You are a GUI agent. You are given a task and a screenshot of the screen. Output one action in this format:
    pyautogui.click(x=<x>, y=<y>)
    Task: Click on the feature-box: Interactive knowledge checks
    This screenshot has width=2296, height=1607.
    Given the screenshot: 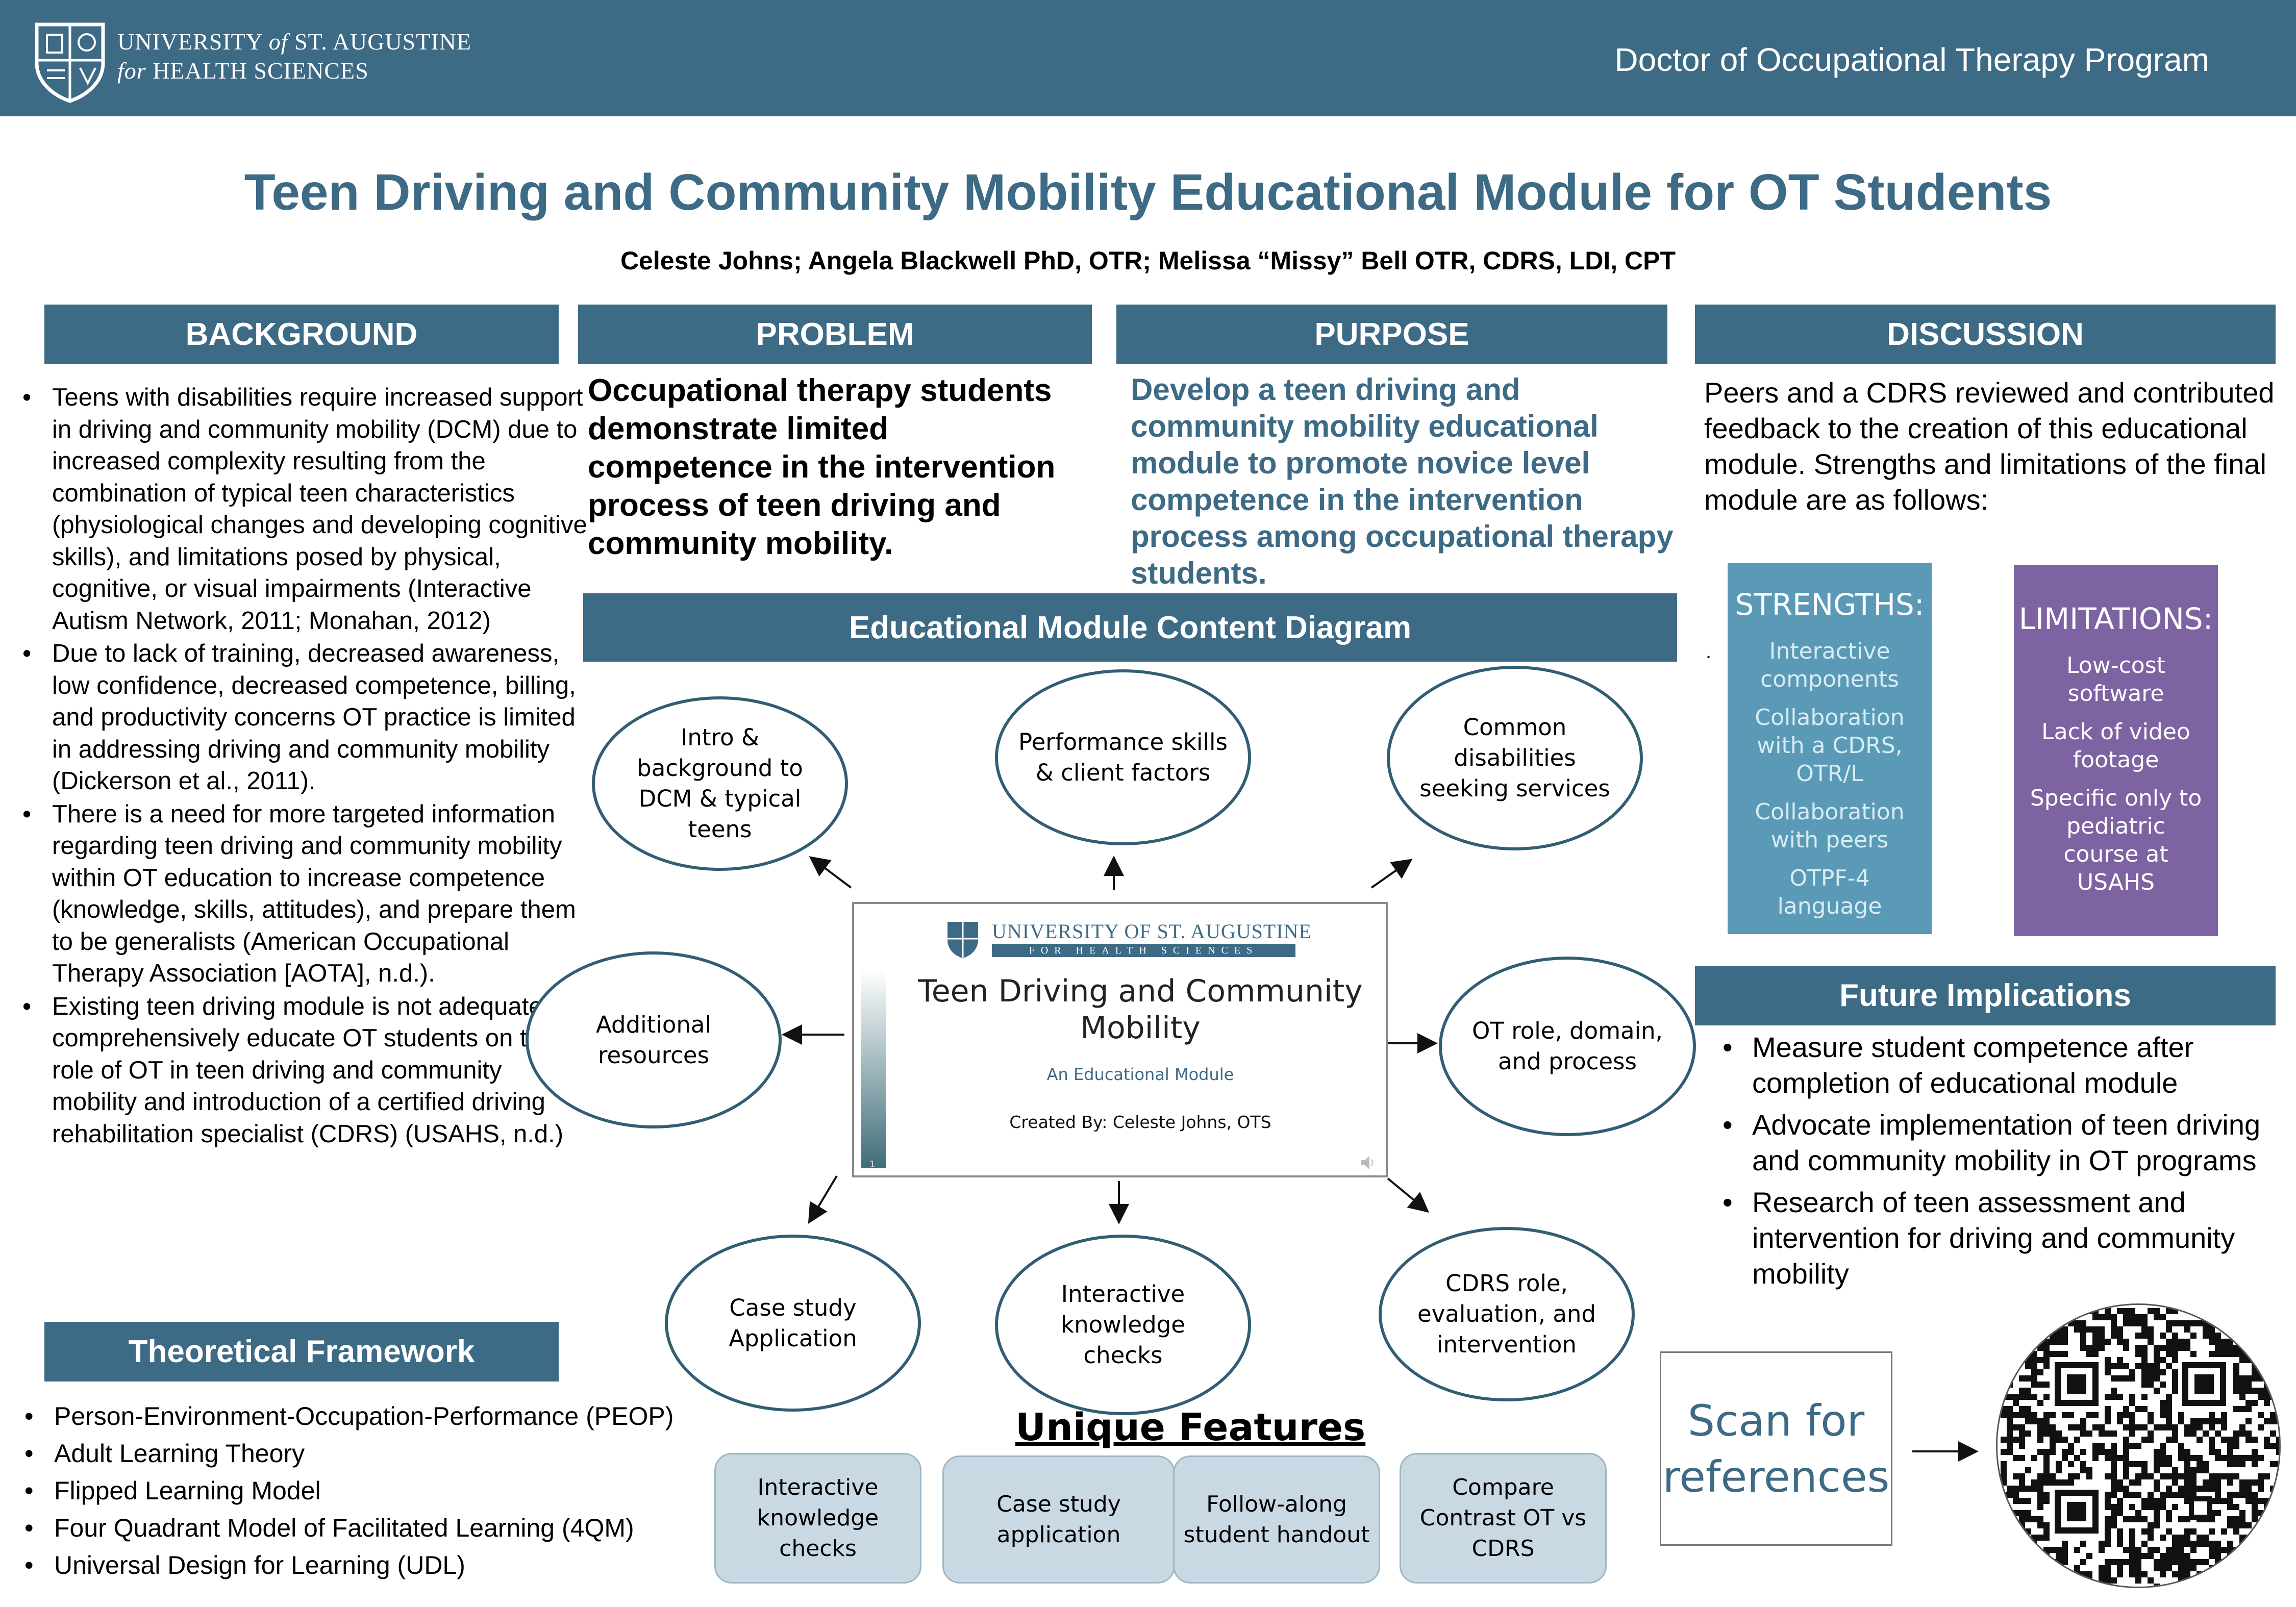 What is the action you would take?
    pyautogui.click(x=817, y=1518)
    